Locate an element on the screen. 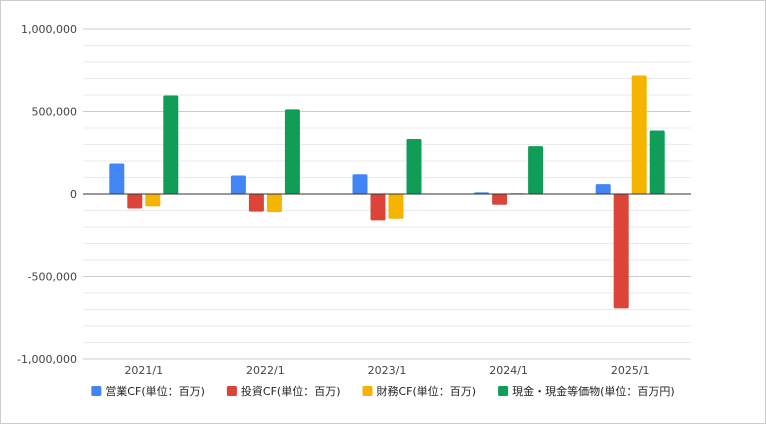 This screenshot has height=427, width=766. x-tick-label: 2023/1 is located at coordinates (387, 370).